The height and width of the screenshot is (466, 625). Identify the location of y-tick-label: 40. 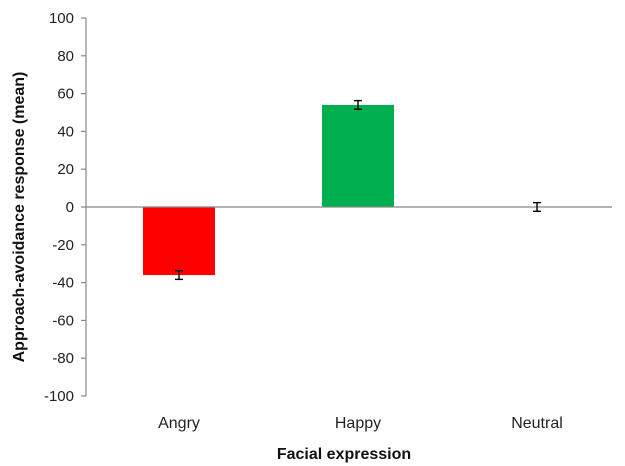
(65, 131).